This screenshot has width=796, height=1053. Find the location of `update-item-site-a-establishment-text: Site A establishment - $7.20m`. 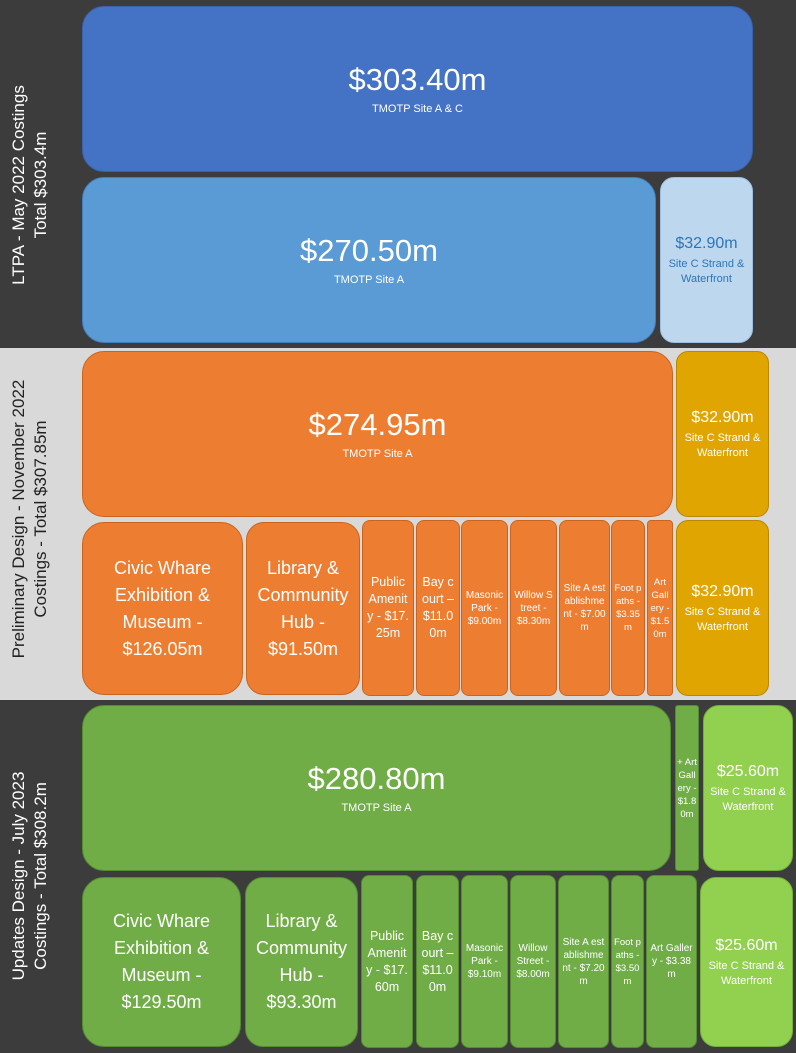

update-item-site-a-establishment-text: Site A establishment - $7.20m is located at coordinates (583, 961).